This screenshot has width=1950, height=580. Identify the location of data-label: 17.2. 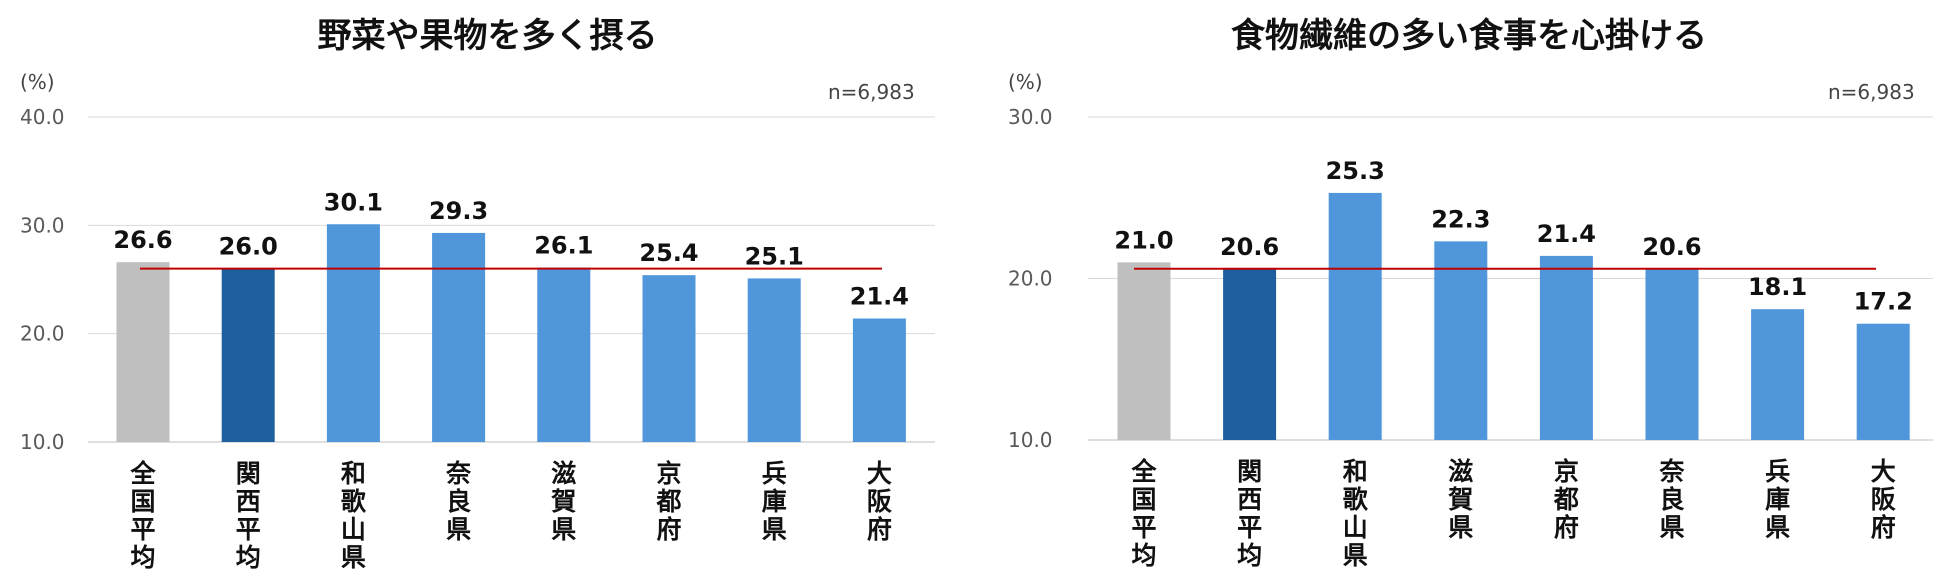
(1883, 302).